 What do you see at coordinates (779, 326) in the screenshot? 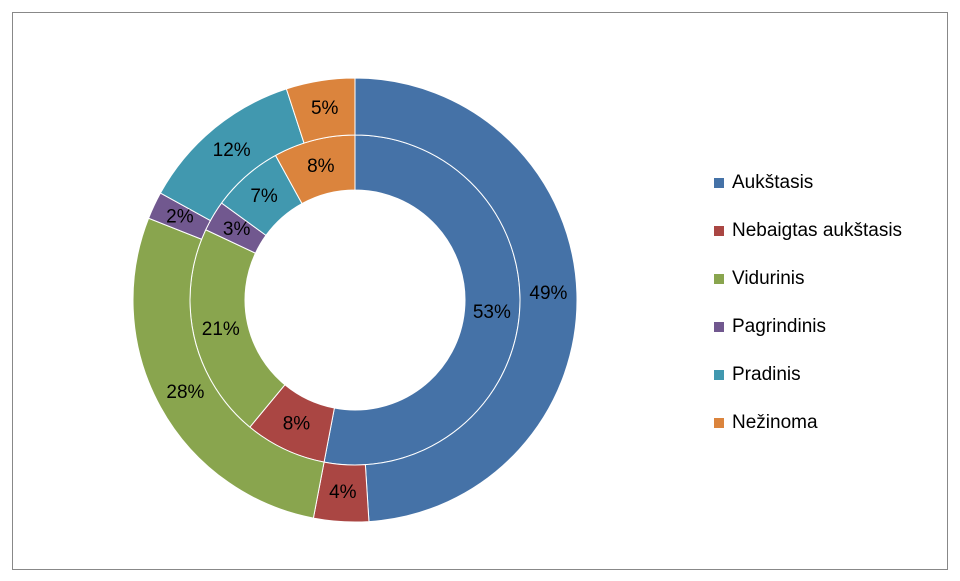
I see `legend-label: Pagrindinis` at bounding box center [779, 326].